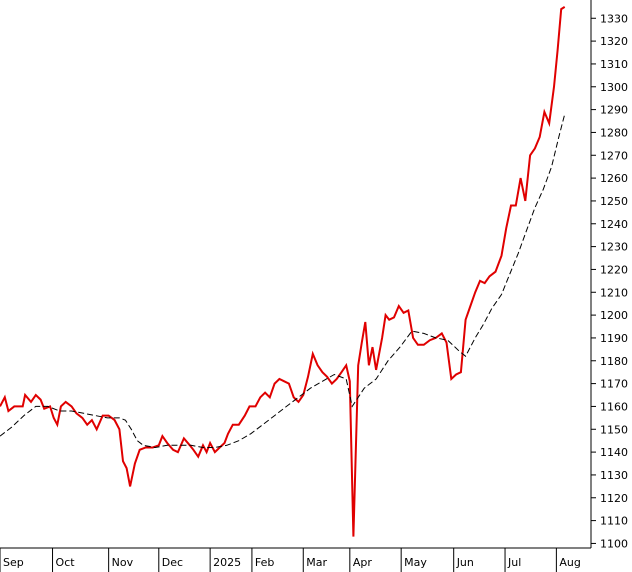  What do you see at coordinates (614, 224) in the screenshot?
I see `y-tick-label: 1240` at bounding box center [614, 224].